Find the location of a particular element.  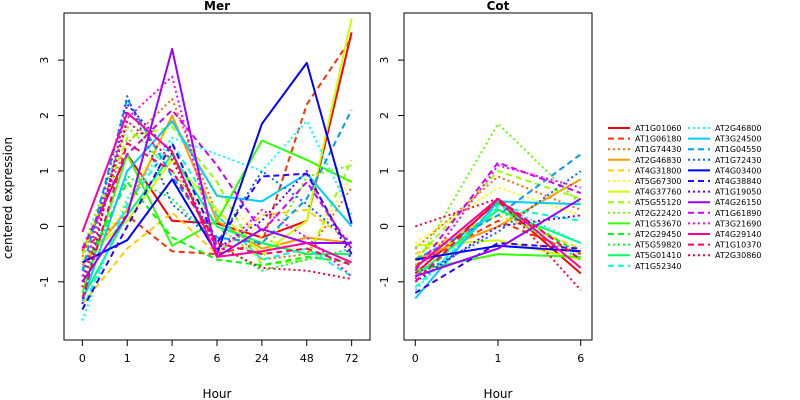

legend-label: AT1G06180 is located at coordinates (658, 139).